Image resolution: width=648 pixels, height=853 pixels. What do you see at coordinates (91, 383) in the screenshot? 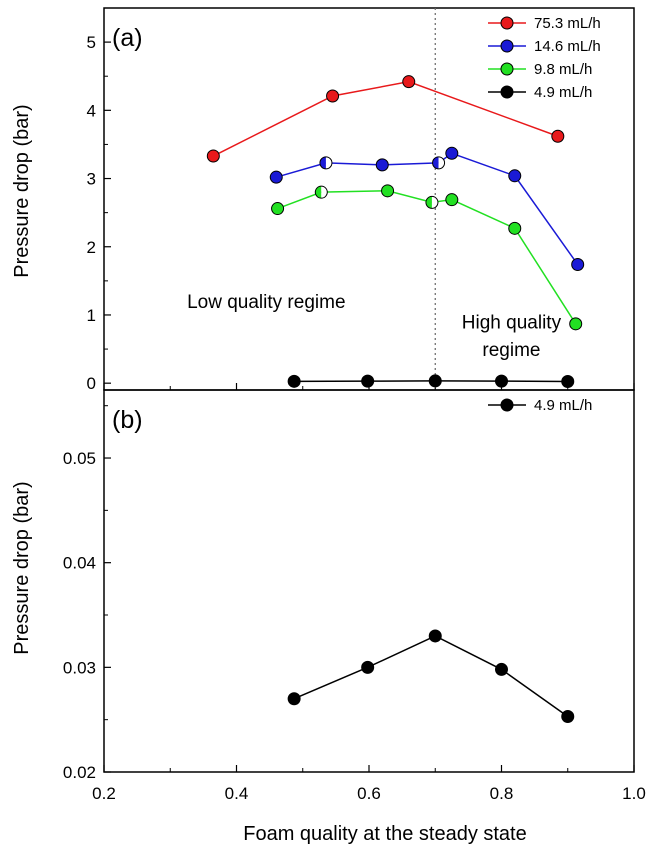
I see `y-tick-label: 0` at bounding box center [91, 383].